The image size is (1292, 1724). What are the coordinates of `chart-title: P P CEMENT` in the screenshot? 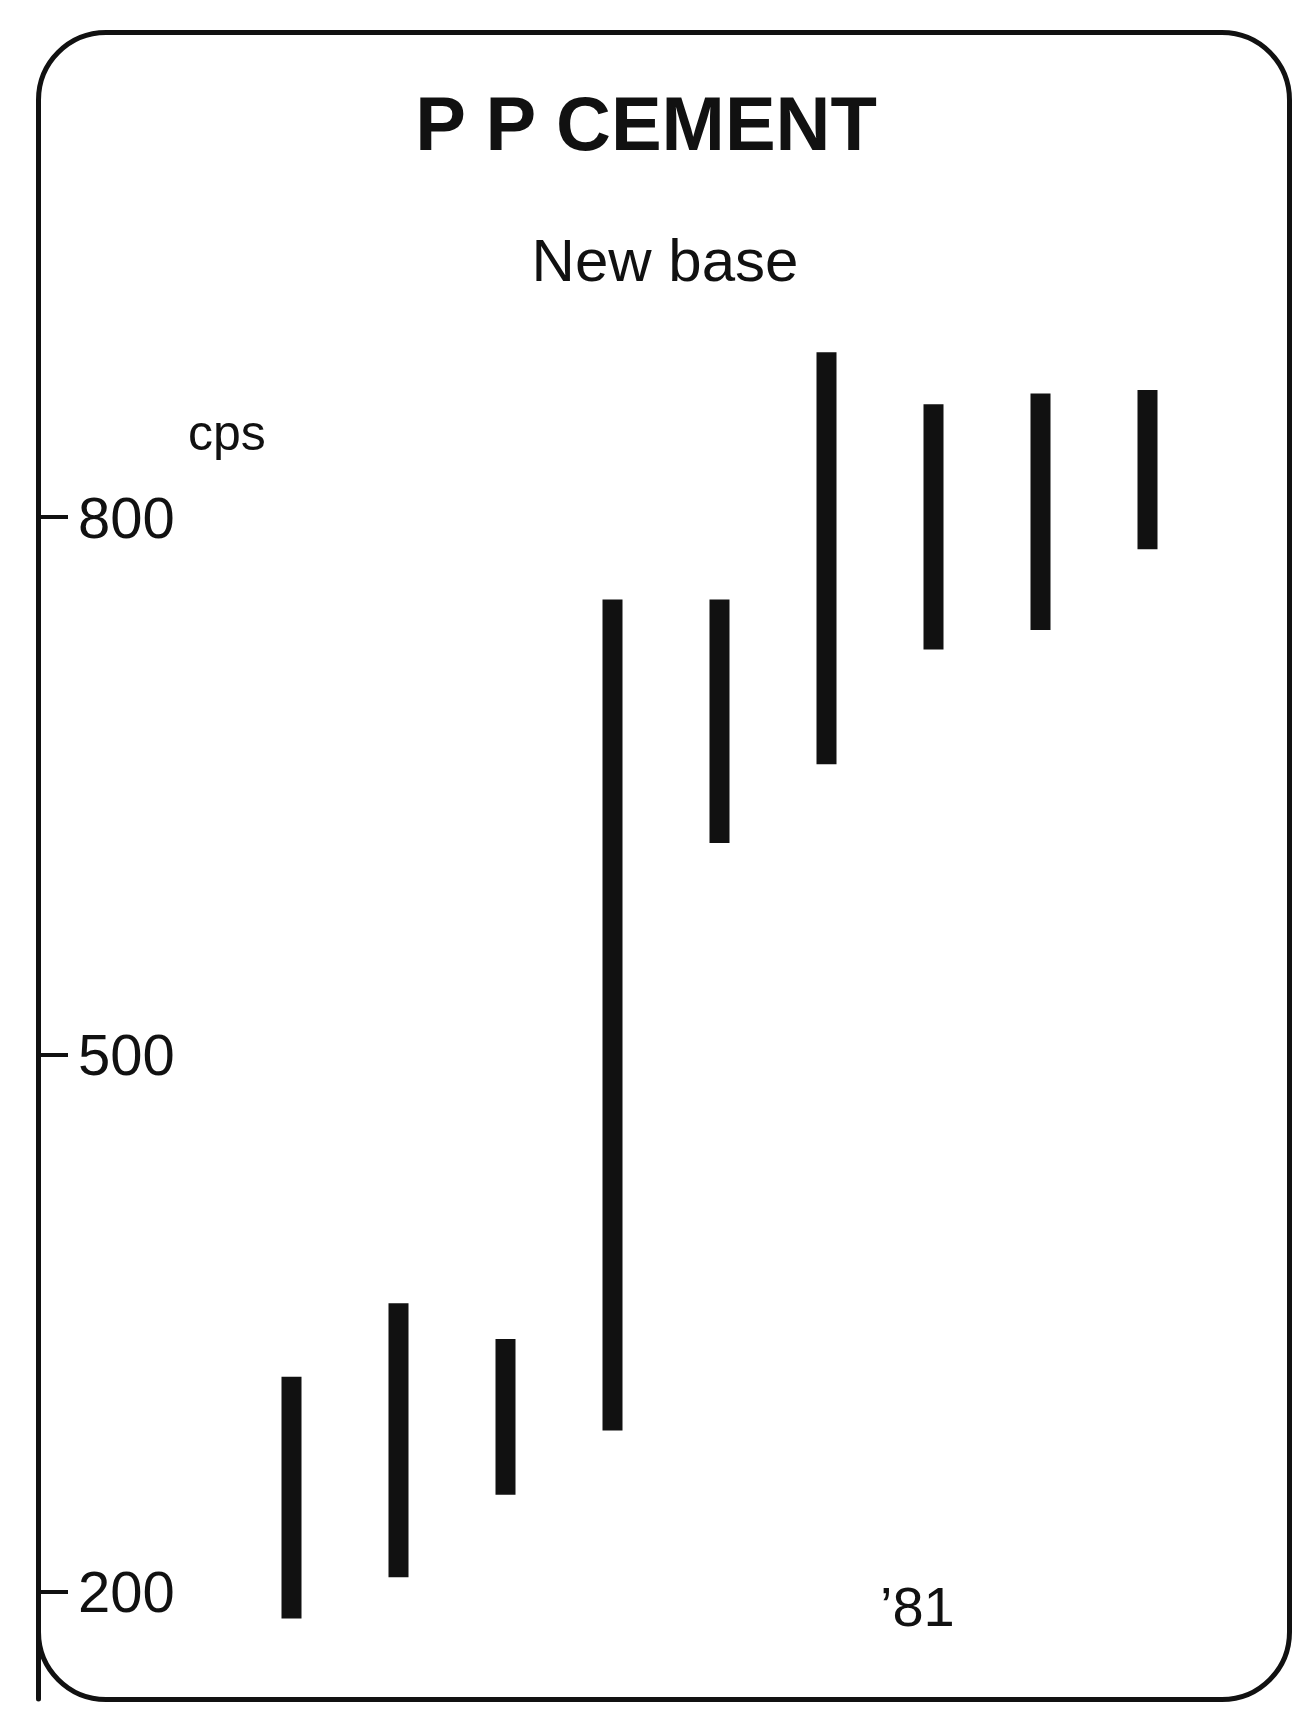 It's located at (646, 123).